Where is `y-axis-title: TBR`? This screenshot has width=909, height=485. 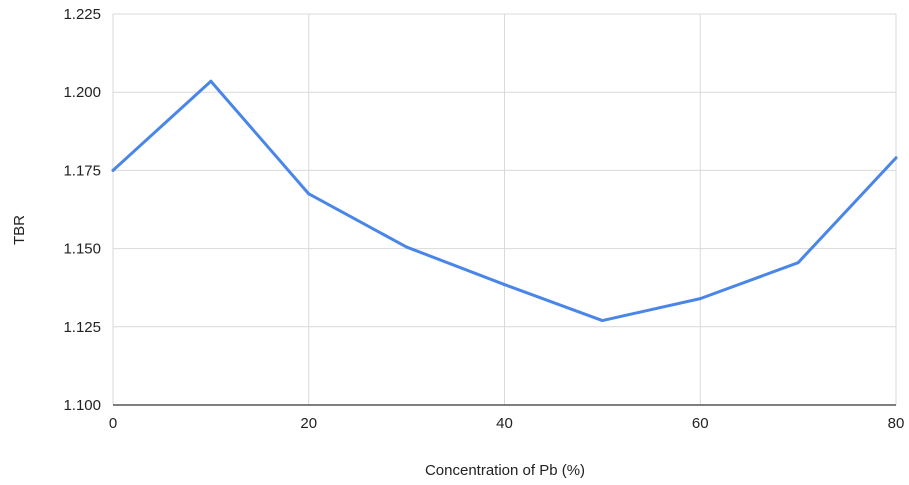
y-axis-title: TBR is located at coordinates (19, 230).